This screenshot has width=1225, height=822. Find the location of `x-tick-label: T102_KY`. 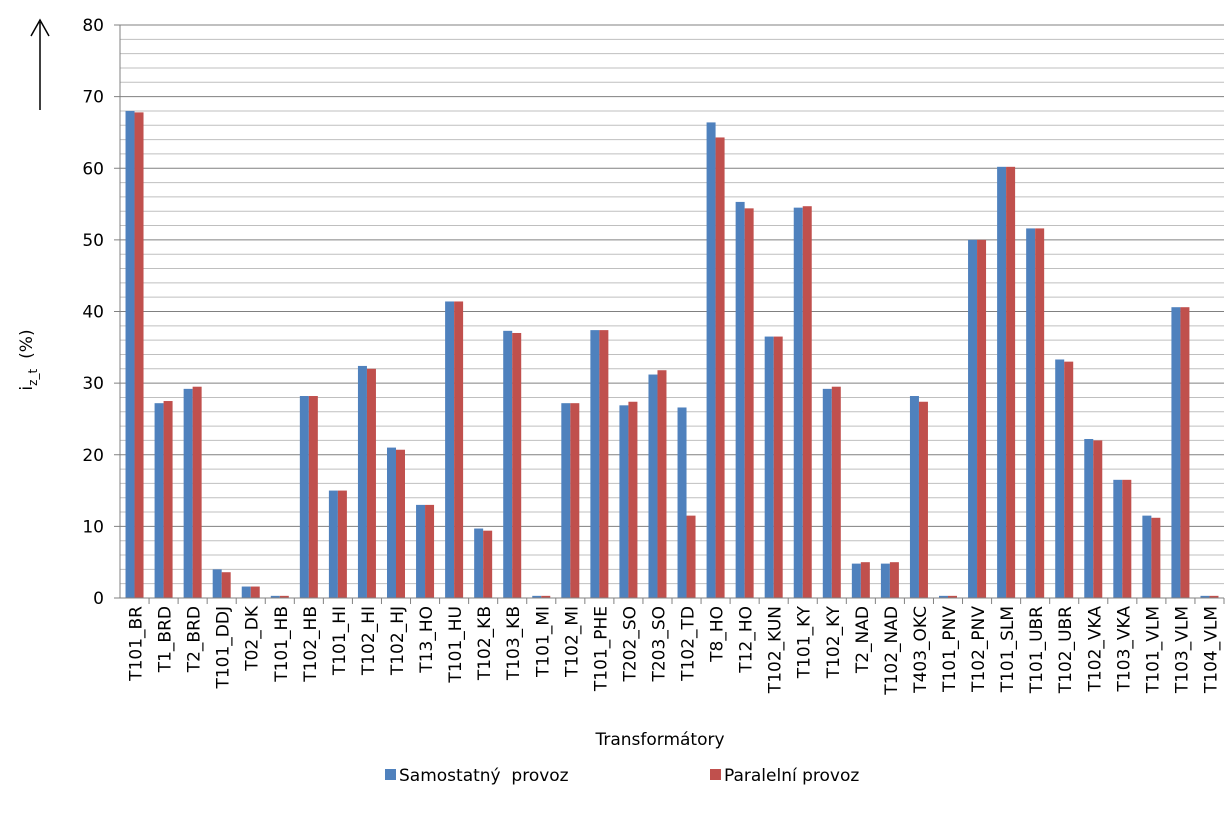

x-tick-label: T102_KY is located at coordinates (834, 642).